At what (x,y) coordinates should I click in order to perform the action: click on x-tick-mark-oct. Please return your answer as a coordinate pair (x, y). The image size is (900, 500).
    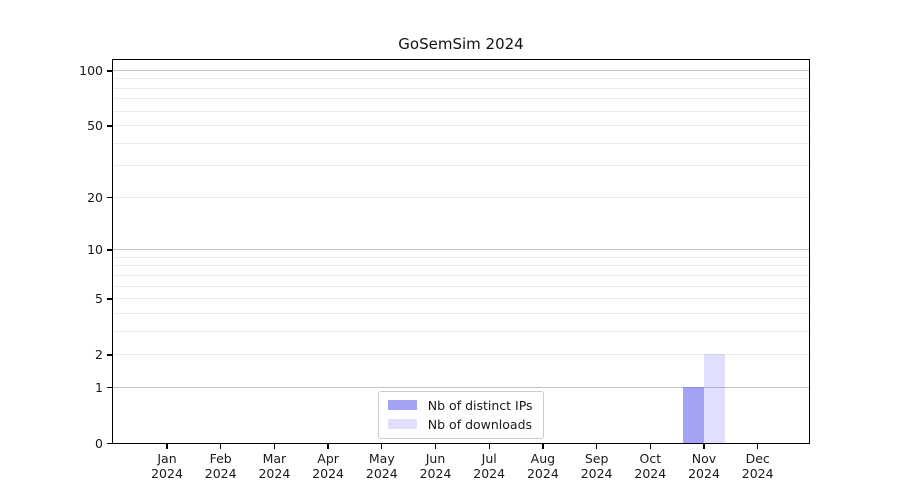
    Looking at the image, I should click on (650, 446).